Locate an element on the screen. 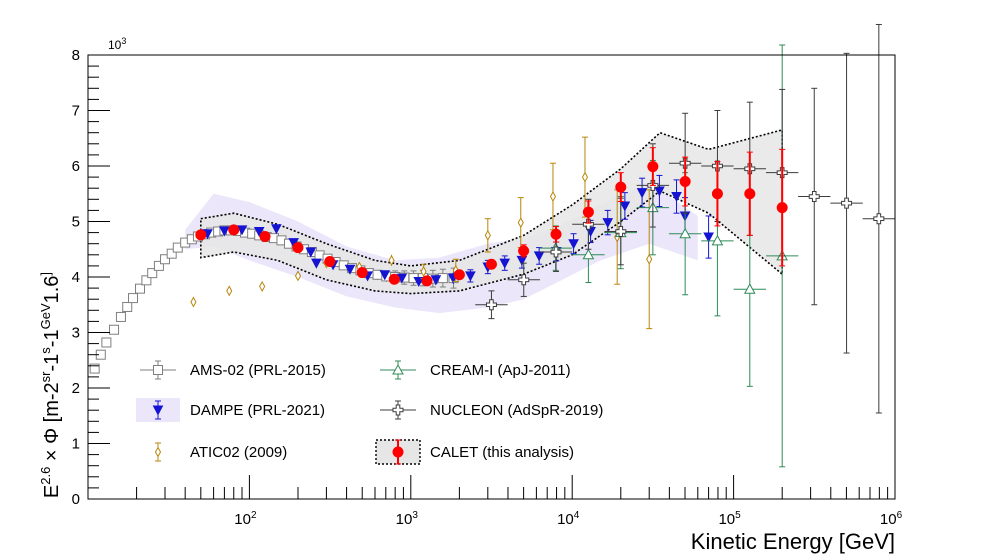  x-tick-label: 106 is located at coordinates (891, 519).